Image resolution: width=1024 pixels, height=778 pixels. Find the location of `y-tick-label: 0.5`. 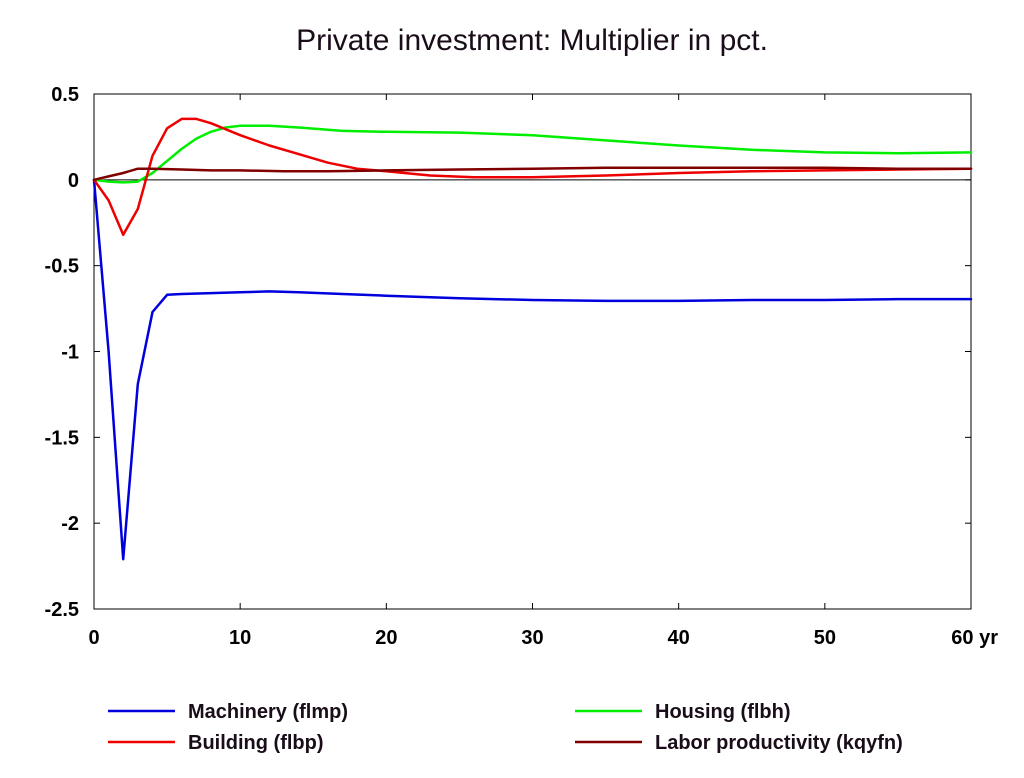

y-tick-label: 0.5 is located at coordinates (65, 95).